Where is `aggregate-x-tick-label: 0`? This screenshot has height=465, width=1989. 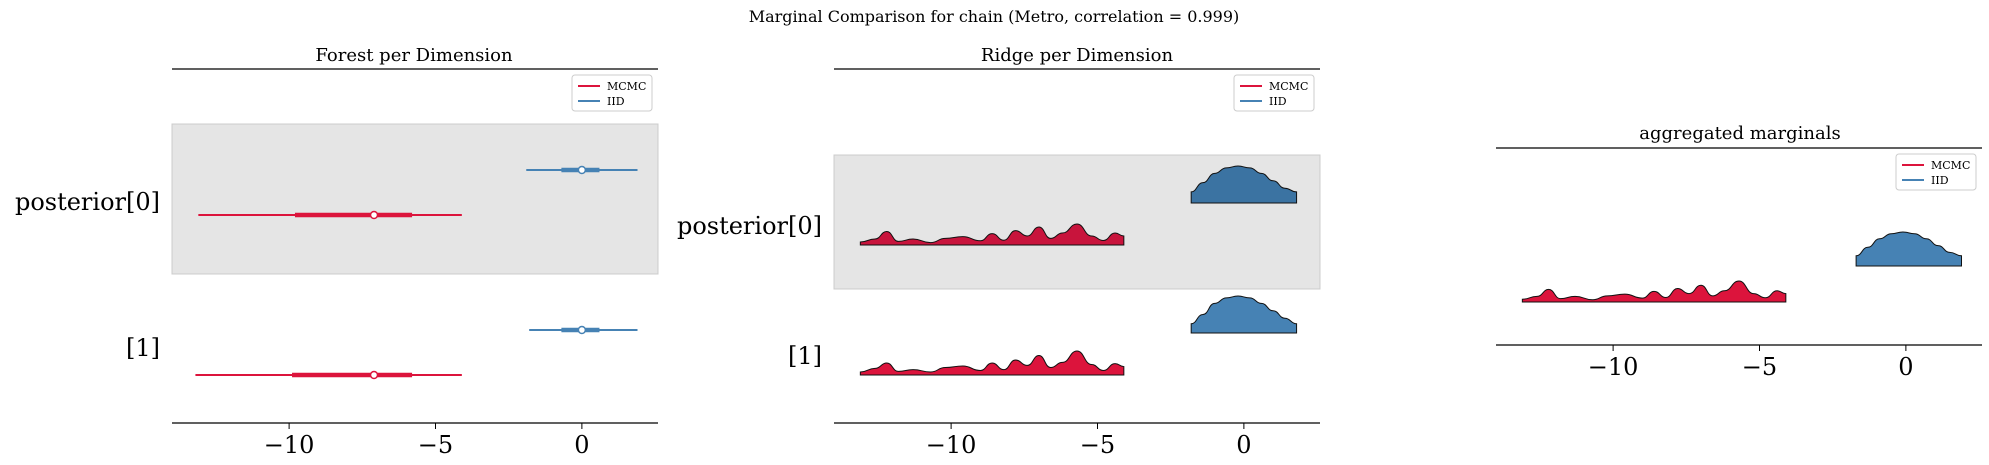
aggregate-x-tick-label: 0 is located at coordinates (1905, 367).